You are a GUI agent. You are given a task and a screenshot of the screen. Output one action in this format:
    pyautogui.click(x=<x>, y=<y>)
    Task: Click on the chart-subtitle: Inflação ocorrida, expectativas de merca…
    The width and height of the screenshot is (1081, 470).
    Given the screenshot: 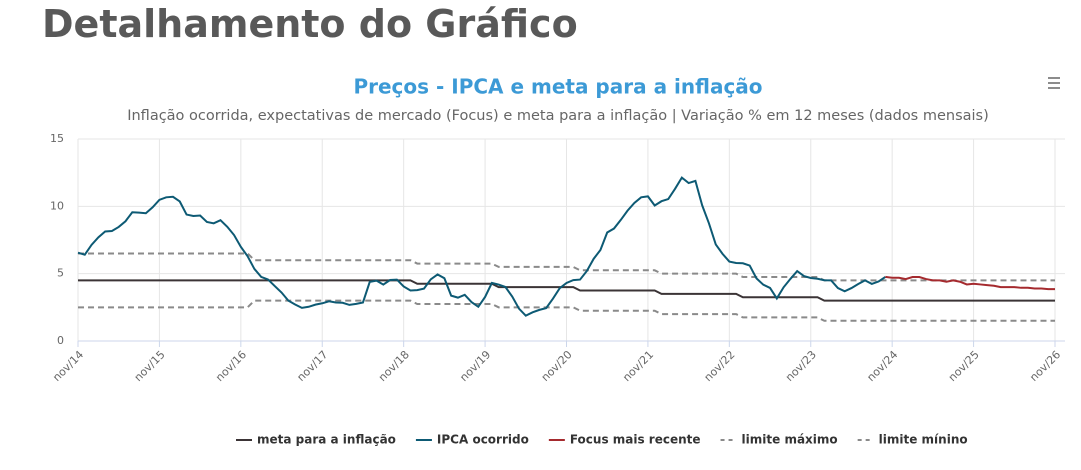 What is the action you would take?
    pyautogui.click(x=558, y=116)
    